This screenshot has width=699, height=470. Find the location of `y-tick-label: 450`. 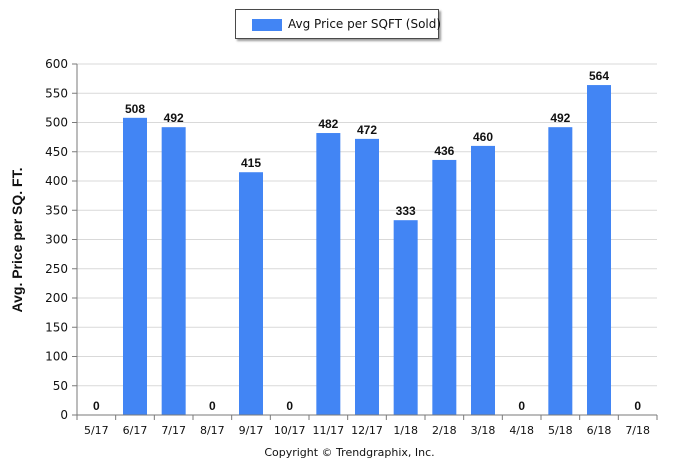

y-tick-label: 450 is located at coordinates (56, 152).